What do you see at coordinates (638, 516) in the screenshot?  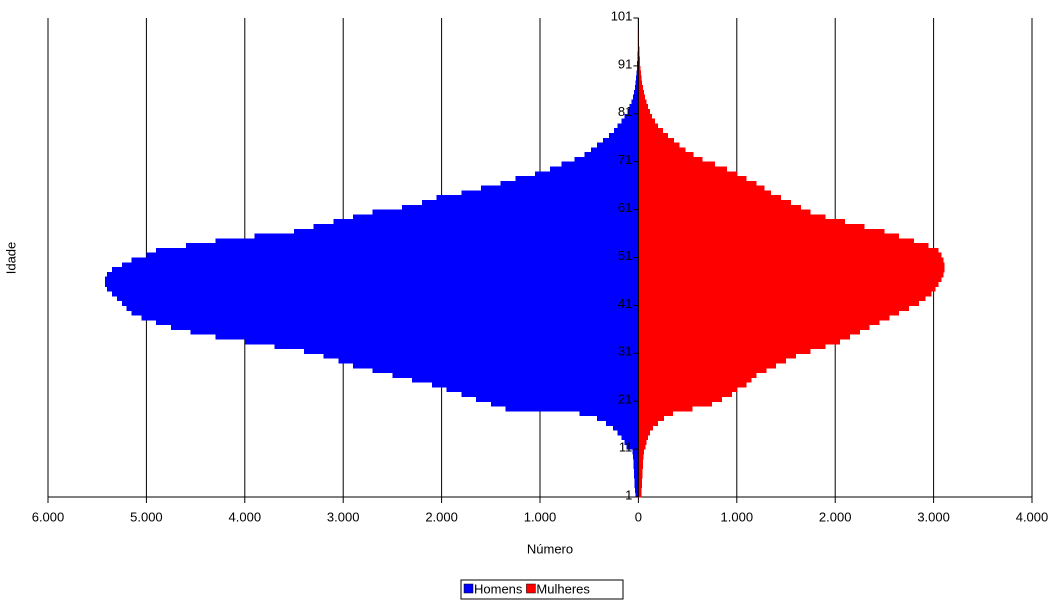 I see `x-tick-label: 0` at bounding box center [638, 516].